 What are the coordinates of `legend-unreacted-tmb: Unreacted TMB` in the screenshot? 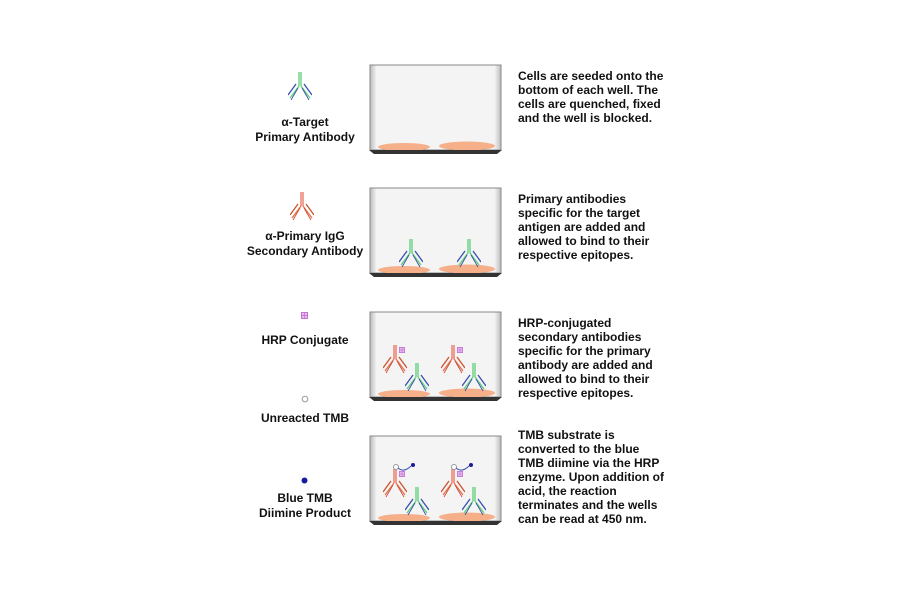 It's located at (304, 418).